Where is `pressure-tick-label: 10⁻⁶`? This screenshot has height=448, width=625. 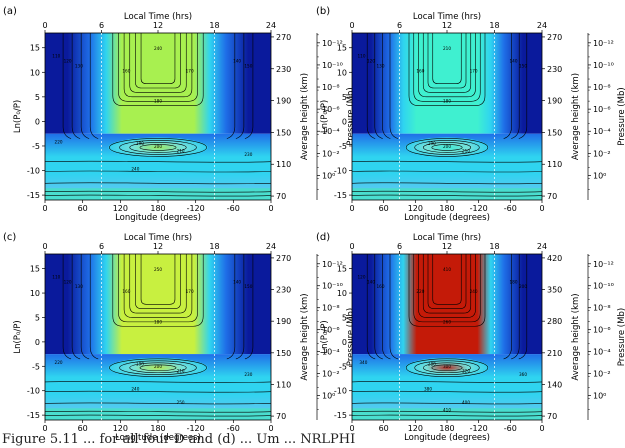 pressure-tick-label: 10⁻⁶ is located at coordinates (602, 330).